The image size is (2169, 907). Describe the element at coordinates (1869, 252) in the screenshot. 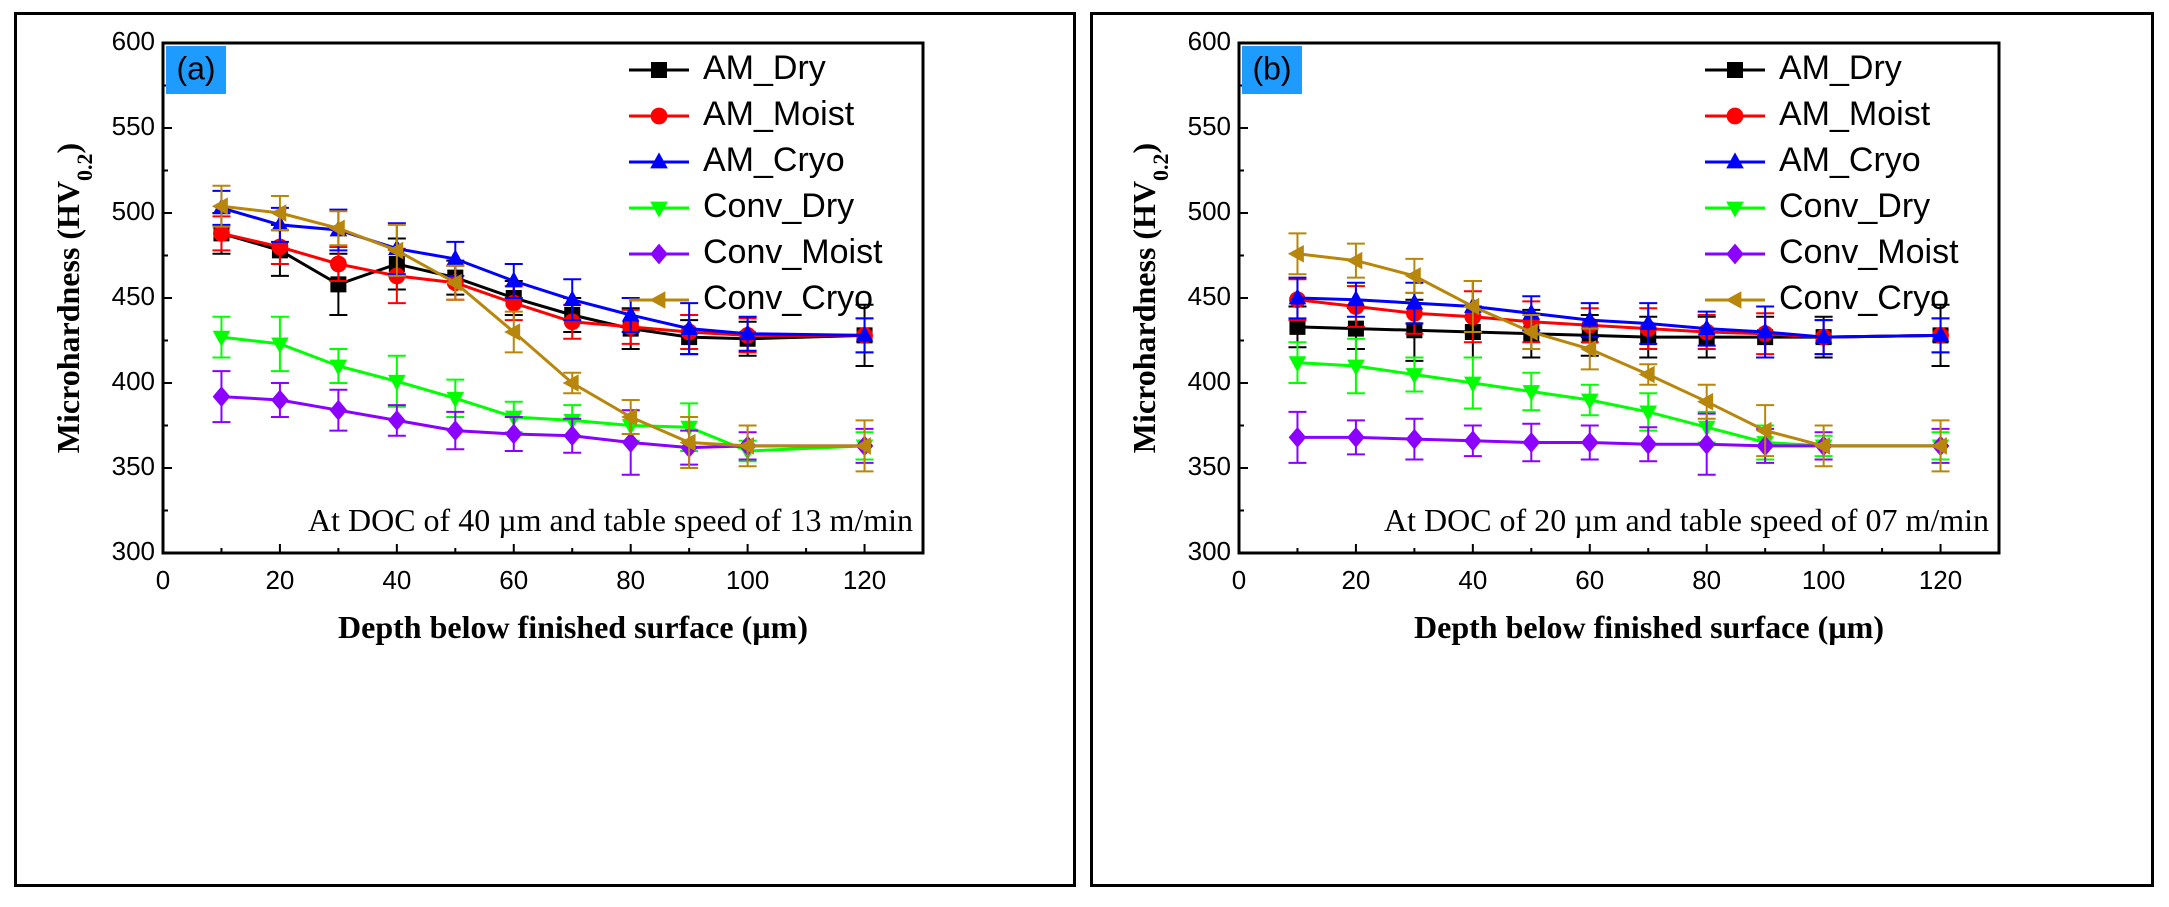

I see `legend-label: Conv_Moist` at that location.